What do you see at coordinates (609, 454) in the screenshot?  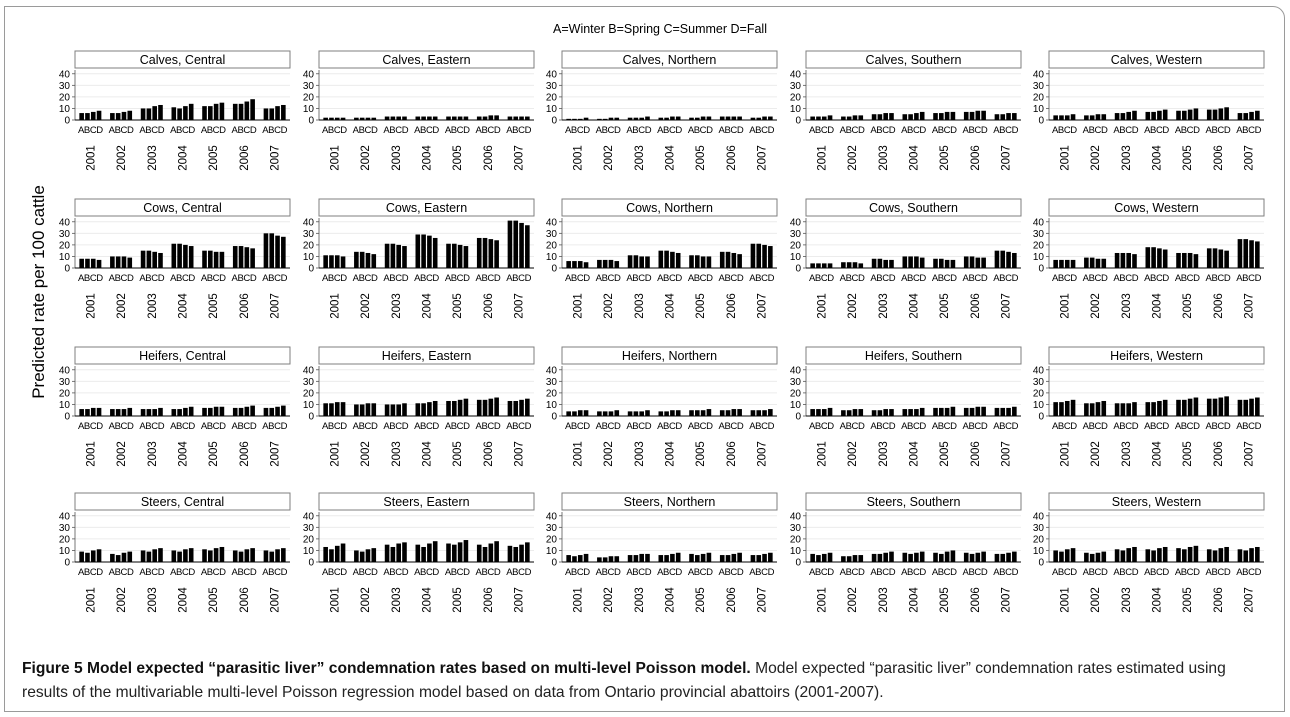 I see `year-tick-label: 2002` at bounding box center [609, 454].